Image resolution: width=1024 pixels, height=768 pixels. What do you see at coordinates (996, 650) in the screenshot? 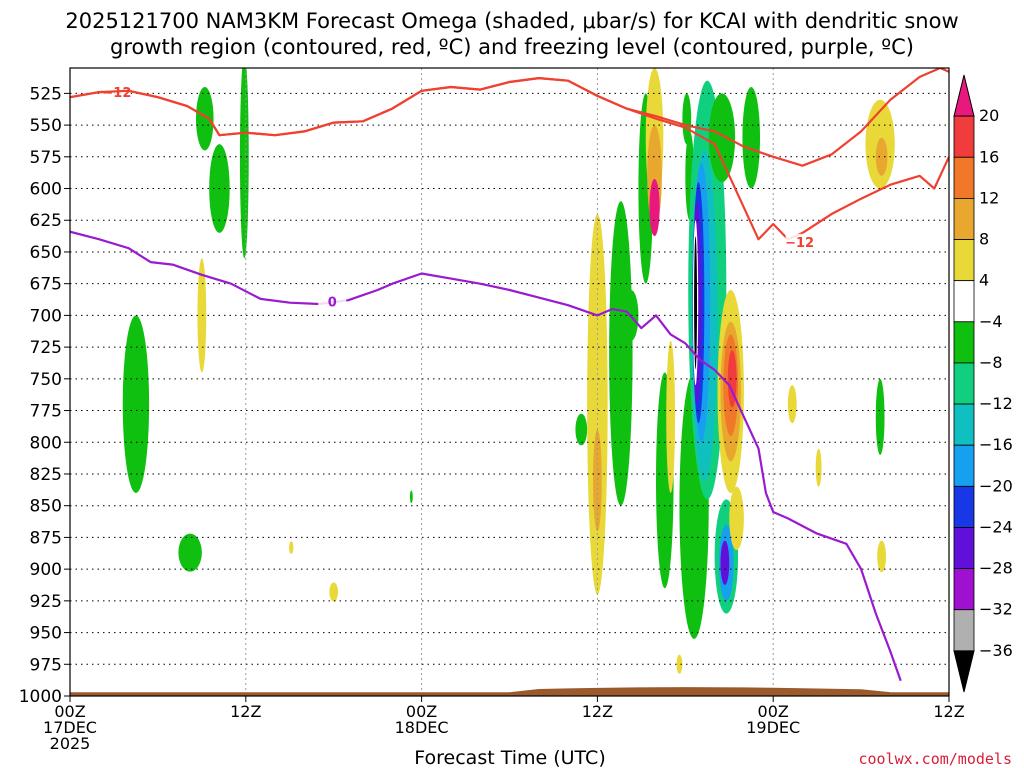
I see `colorbar-label-13: −36` at bounding box center [996, 650].